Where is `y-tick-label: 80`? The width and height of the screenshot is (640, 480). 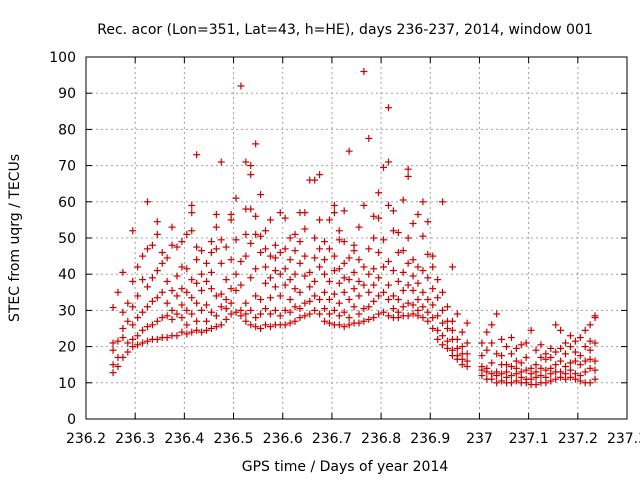
y-tick-label: 80 is located at coordinates (67, 130).